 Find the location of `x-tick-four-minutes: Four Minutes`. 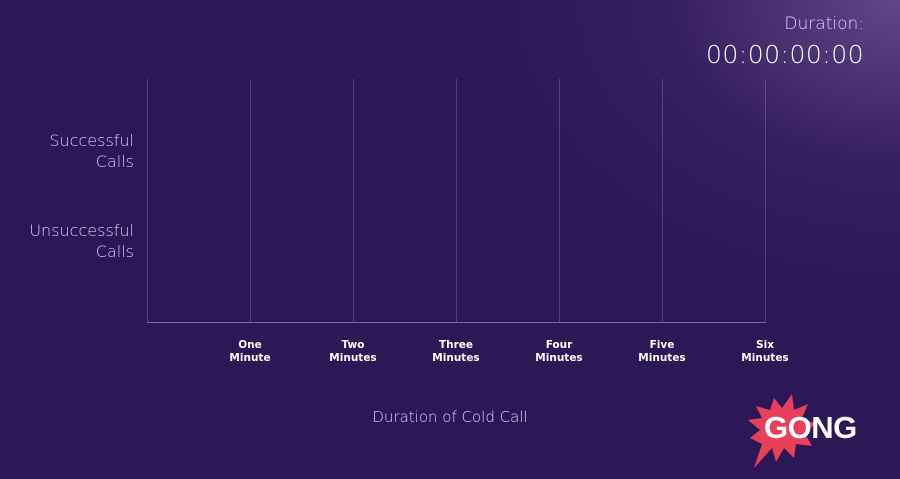

x-tick-four-minutes: Four Minutes is located at coordinates (559, 352).